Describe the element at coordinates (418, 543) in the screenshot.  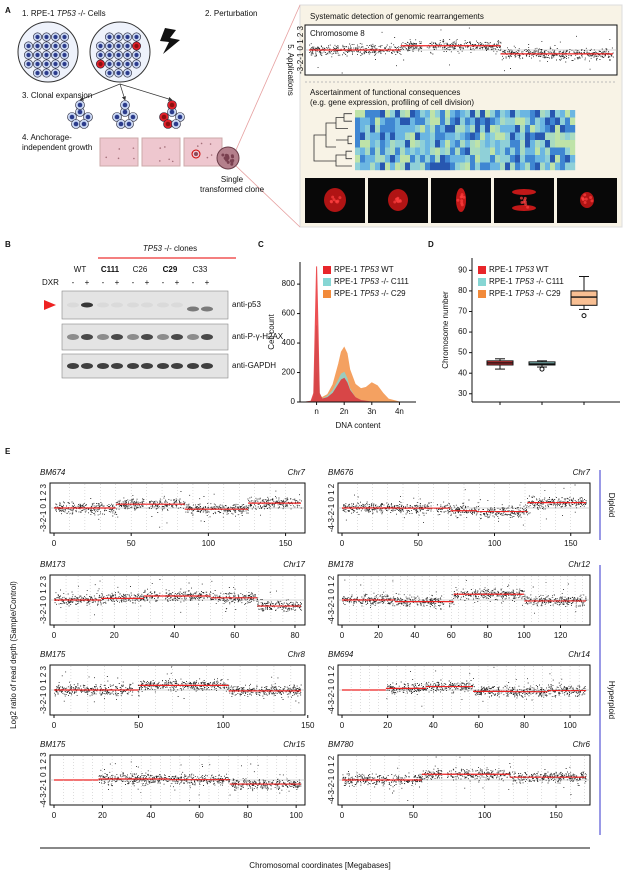
I see `x-tick-label: 50` at that location.